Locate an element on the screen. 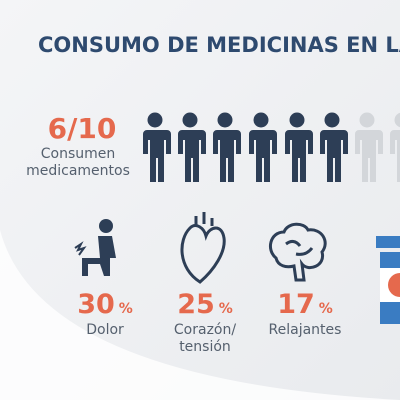 The height and width of the screenshot is (400, 400). stat-number: 25 is located at coordinates (196, 304).